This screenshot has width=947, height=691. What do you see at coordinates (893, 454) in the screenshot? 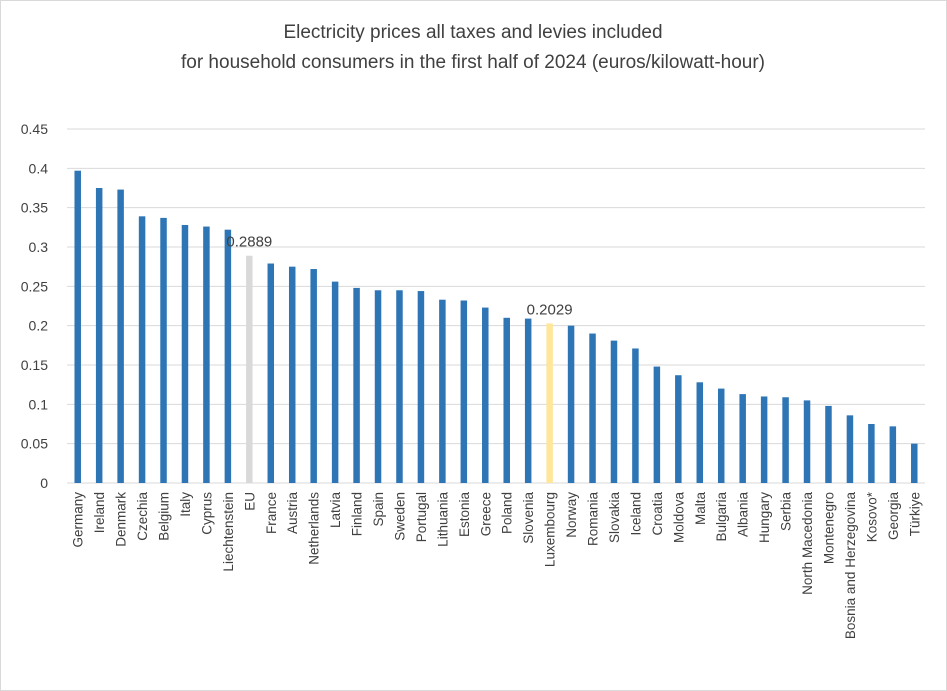
I see `bar-georgia` at bounding box center [893, 454].